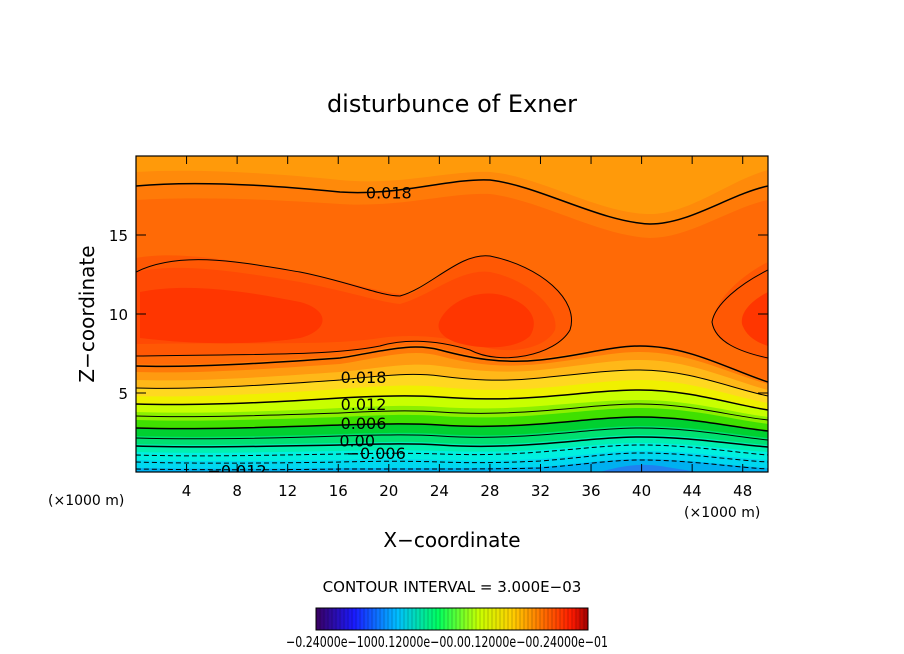 Image resolution: width=904 pixels, height=654 pixels. I want to click on colorbar-frame, so click(452, 619).